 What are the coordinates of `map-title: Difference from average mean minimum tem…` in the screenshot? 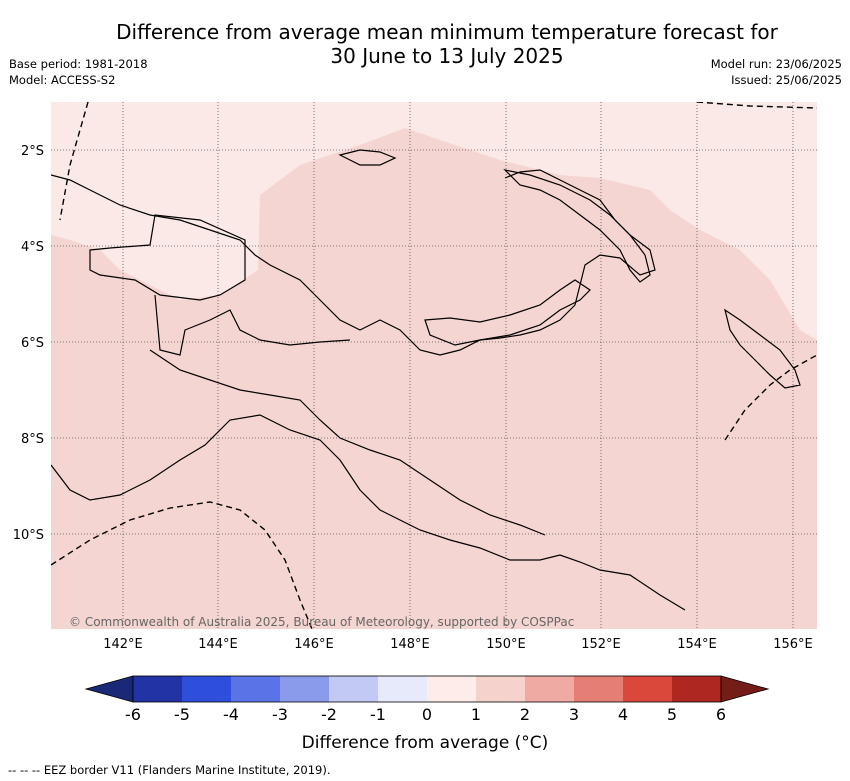 It's located at (425, 44).